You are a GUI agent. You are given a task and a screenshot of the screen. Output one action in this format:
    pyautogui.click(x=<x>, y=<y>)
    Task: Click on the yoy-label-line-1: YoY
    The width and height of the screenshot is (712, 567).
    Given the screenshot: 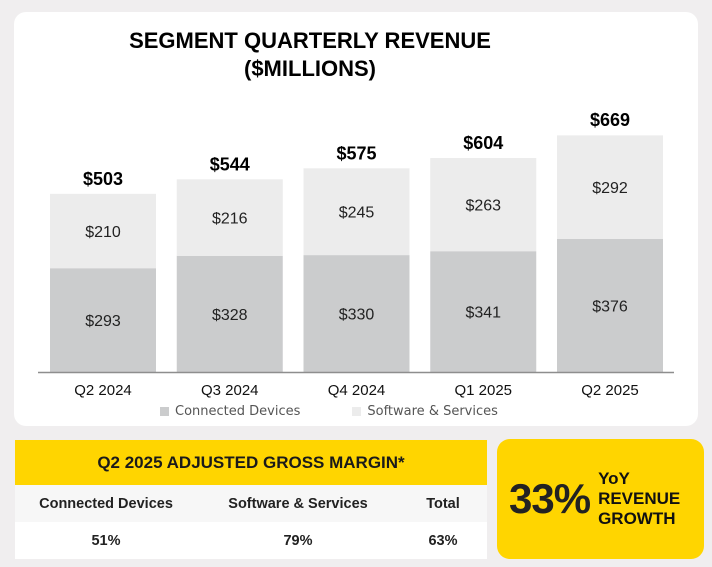 What is the action you would take?
    pyautogui.click(x=614, y=478)
    